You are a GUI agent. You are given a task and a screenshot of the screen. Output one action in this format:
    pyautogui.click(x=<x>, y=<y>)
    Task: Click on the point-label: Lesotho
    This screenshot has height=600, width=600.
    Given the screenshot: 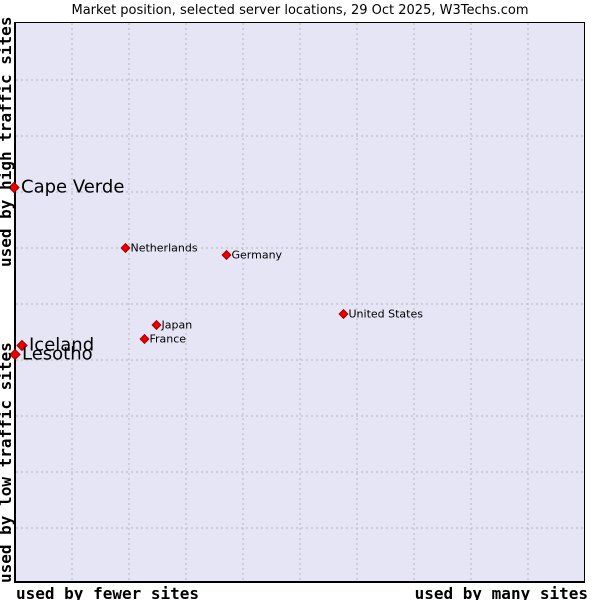 What is the action you would take?
    pyautogui.click(x=57, y=354)
    